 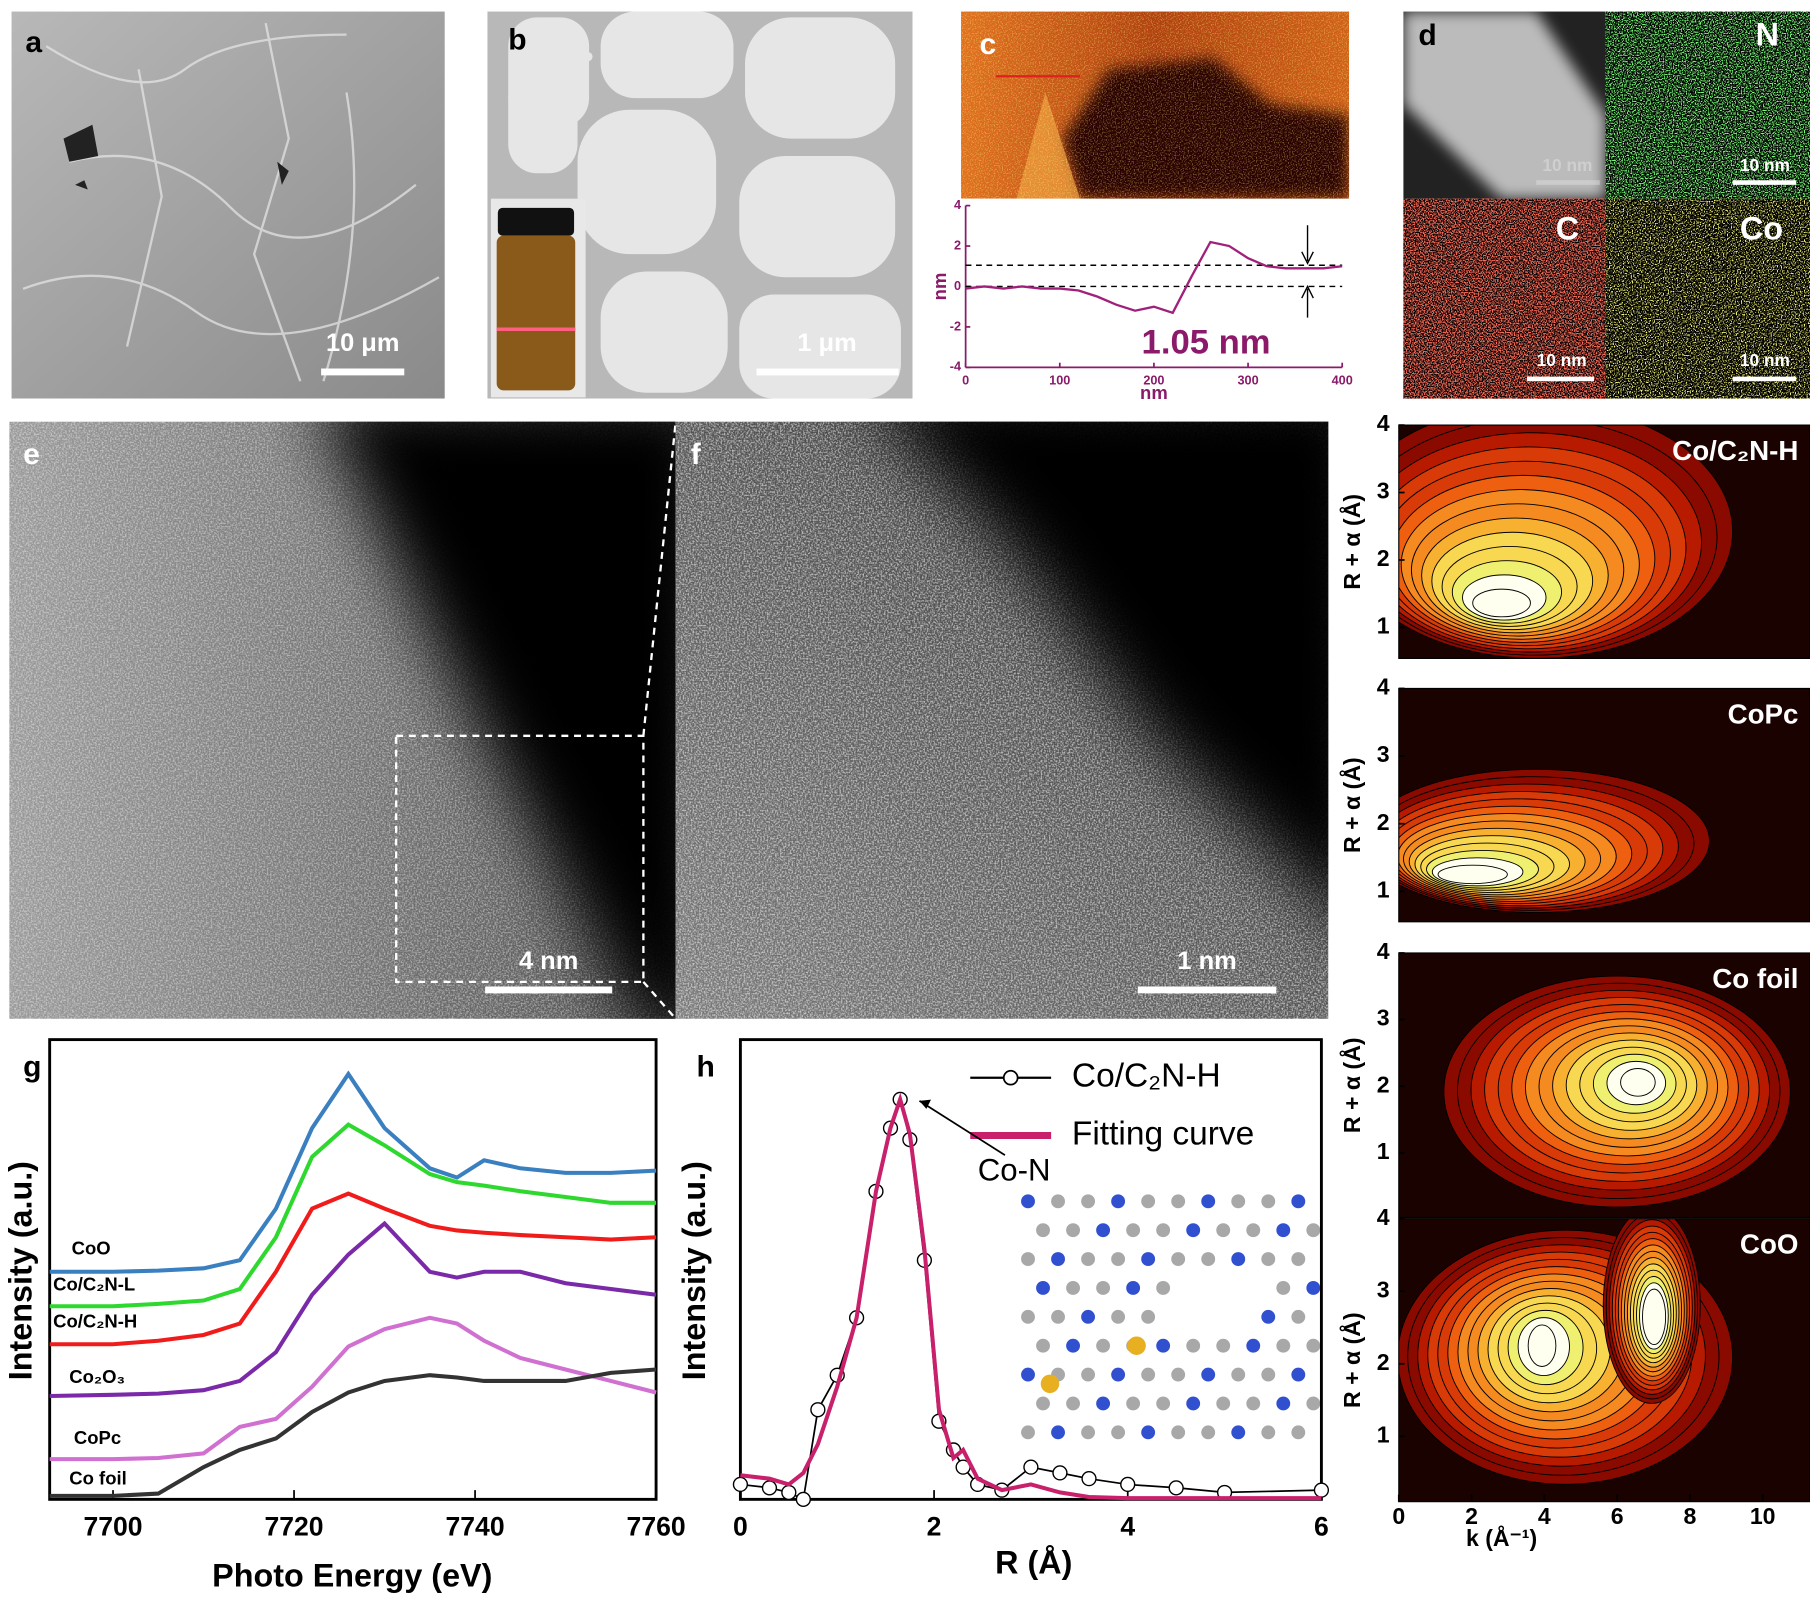 What do you see at coordinates (95, 1320) in the screenshot?
I see `series-label: Co/C₂N-H` at bounding box center [95, 1320].